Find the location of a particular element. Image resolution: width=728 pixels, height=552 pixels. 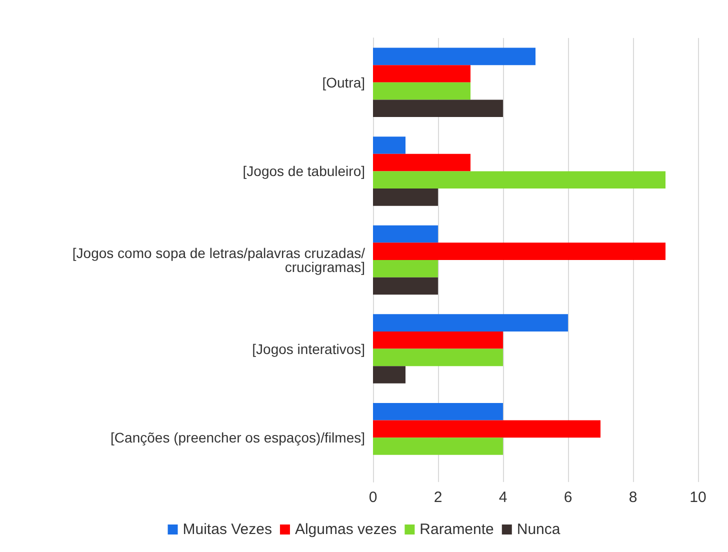

x-tick-label: 6 is located at coordinates (568, 497).